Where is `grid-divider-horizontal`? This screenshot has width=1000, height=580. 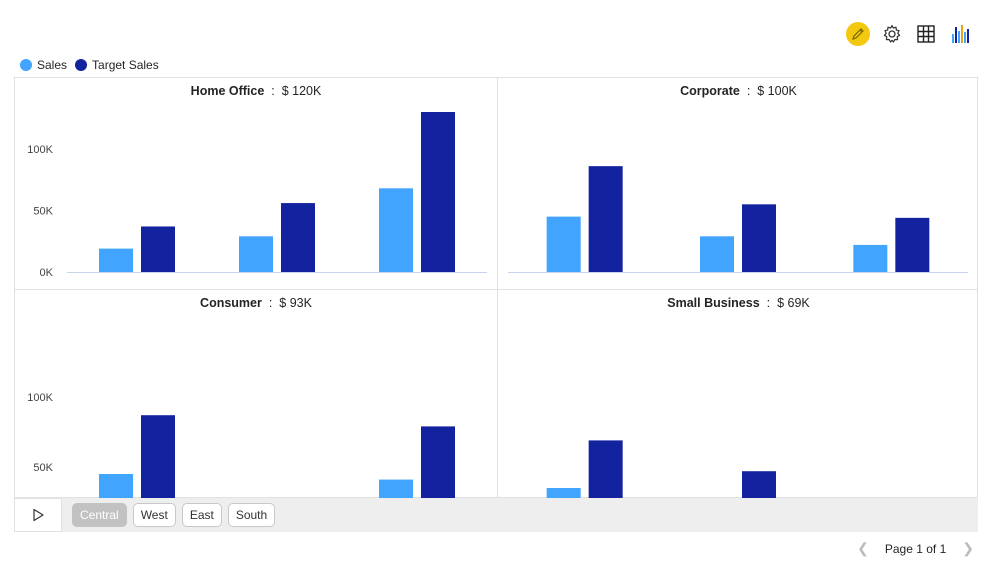
grid-divider-horizontal is located at coordinates (496, 289).